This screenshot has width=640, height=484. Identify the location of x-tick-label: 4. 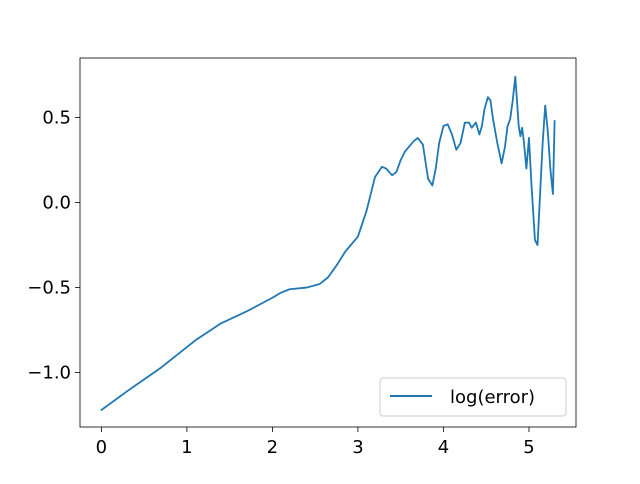
(443, 447).